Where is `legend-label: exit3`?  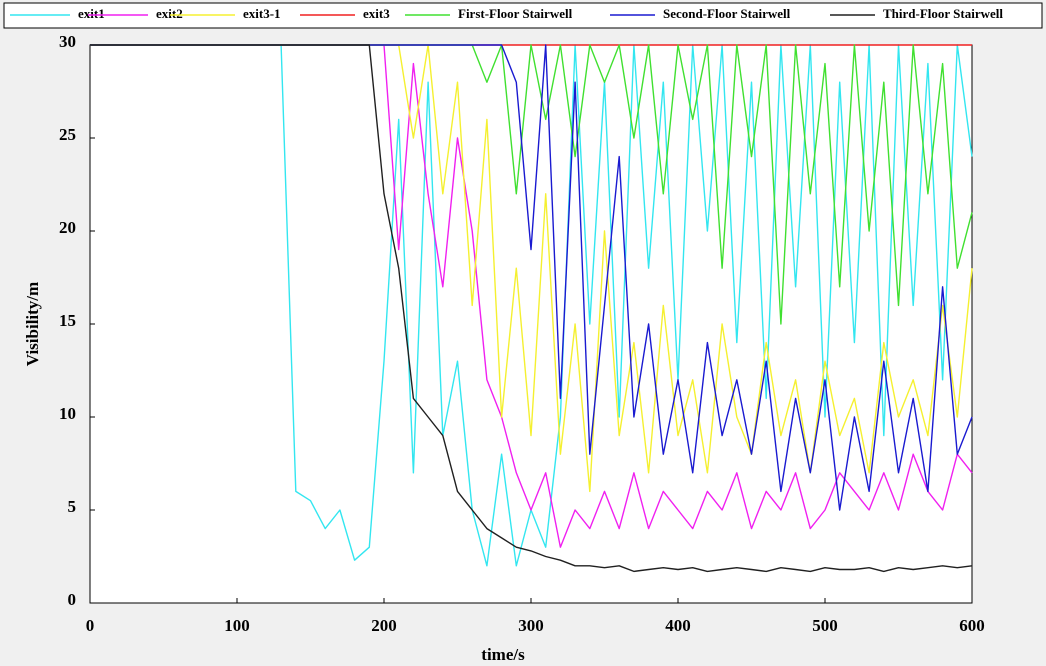 legend-label: exit3 is located at coordinates (376, 13).